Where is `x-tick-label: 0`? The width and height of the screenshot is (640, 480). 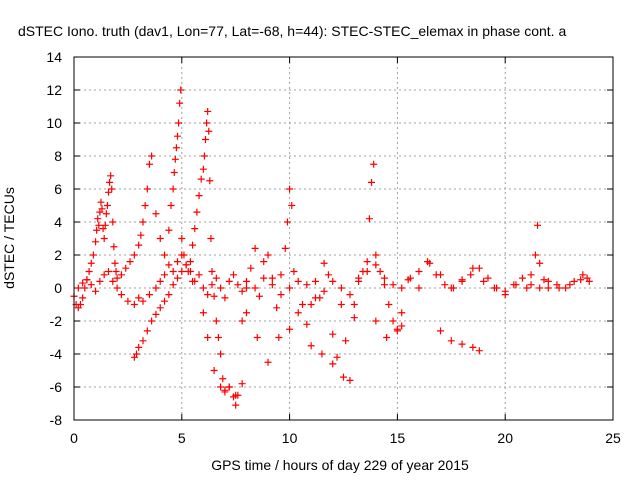
x-tick-label: 0 is located at coordinates (74, 438).